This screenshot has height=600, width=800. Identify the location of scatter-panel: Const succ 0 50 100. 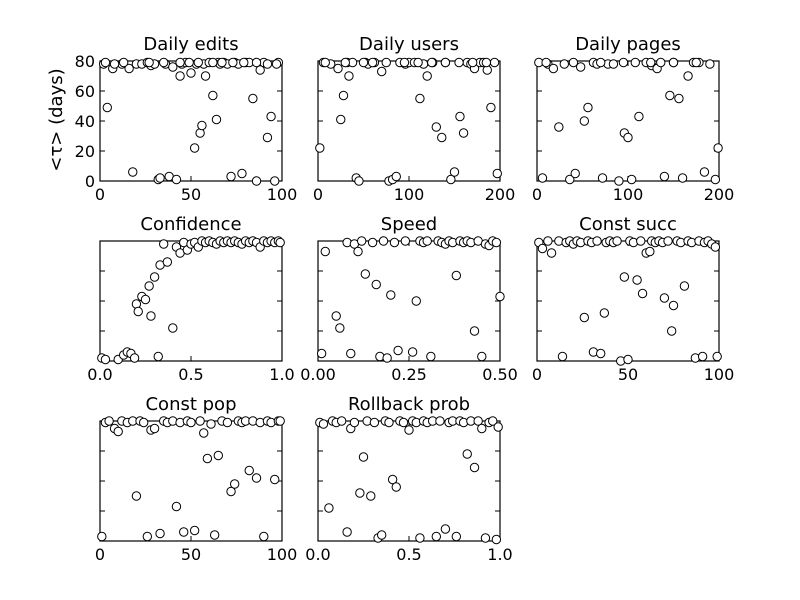
(633, 299).